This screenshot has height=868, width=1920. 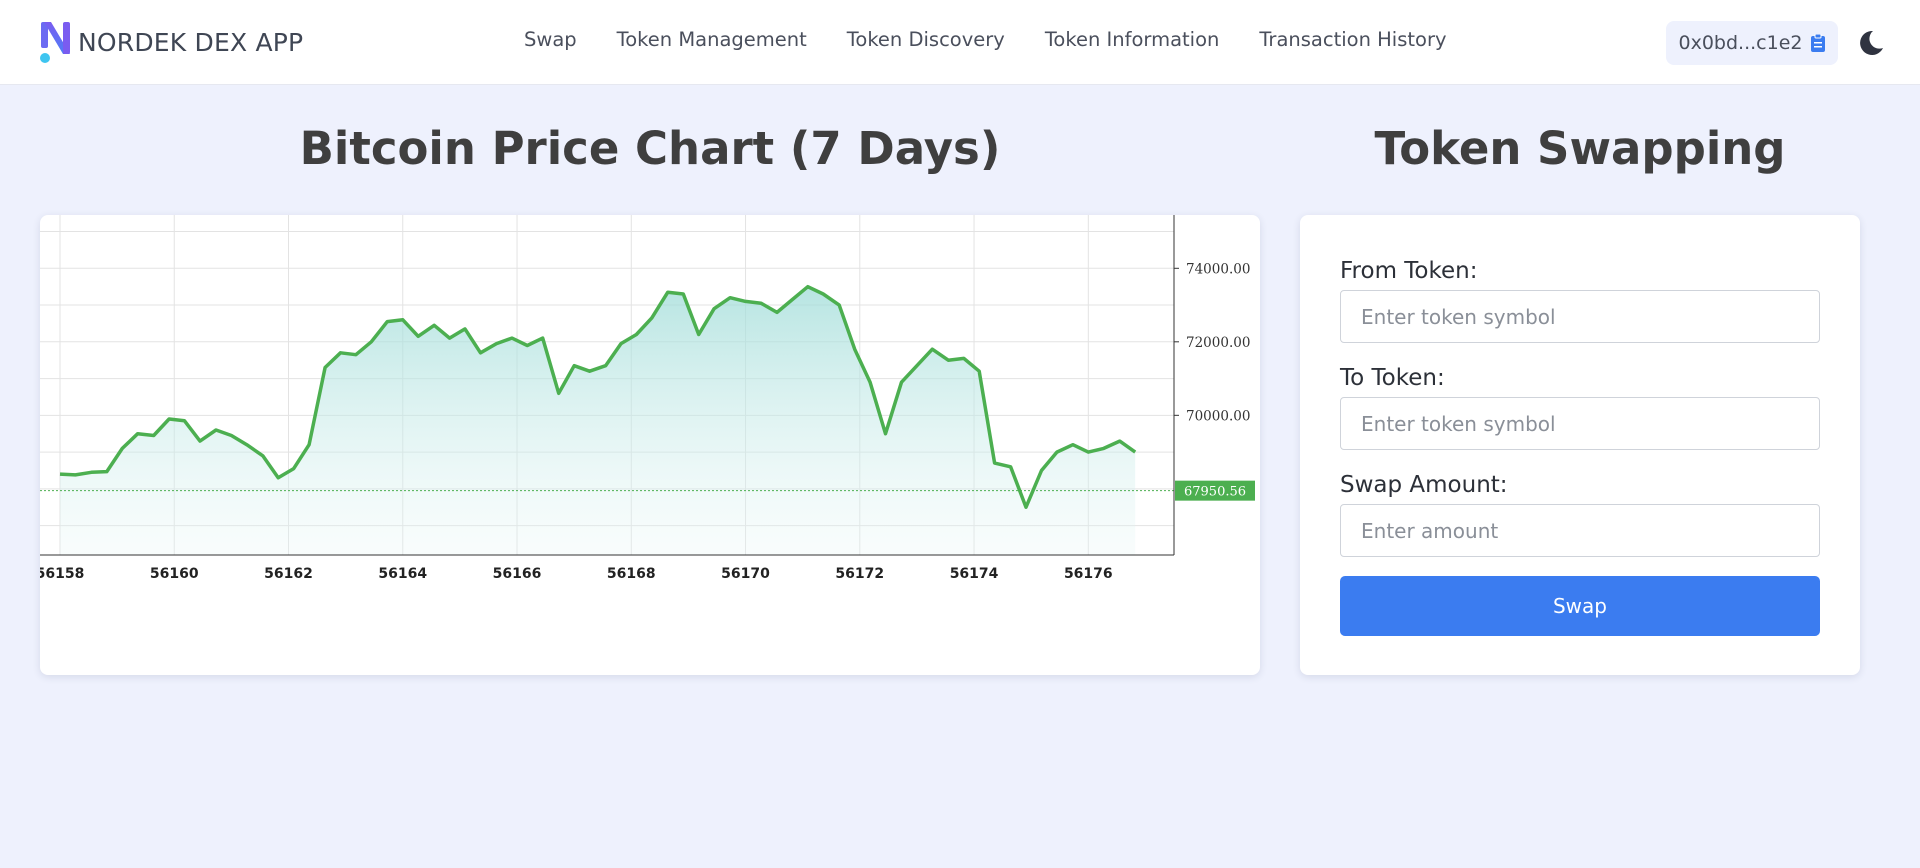 I want to click on last-price-badge: 67950.56, so click(x=1215, y=490).